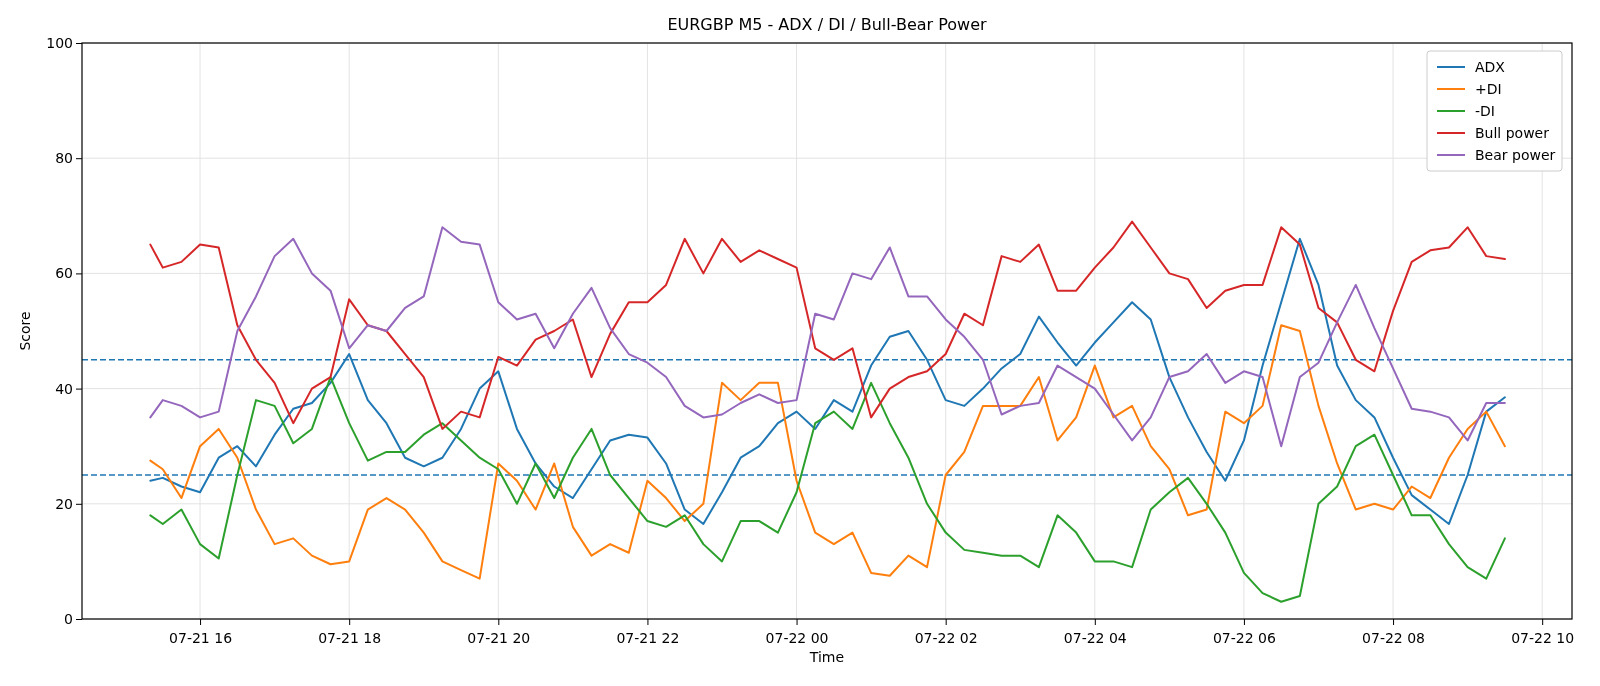 This screenshot has height=686, width=1600. What do you see at coordinates (64, 158) in the screenshot?
I see `y-tick-label: 80` at bounding box center [64, 158].